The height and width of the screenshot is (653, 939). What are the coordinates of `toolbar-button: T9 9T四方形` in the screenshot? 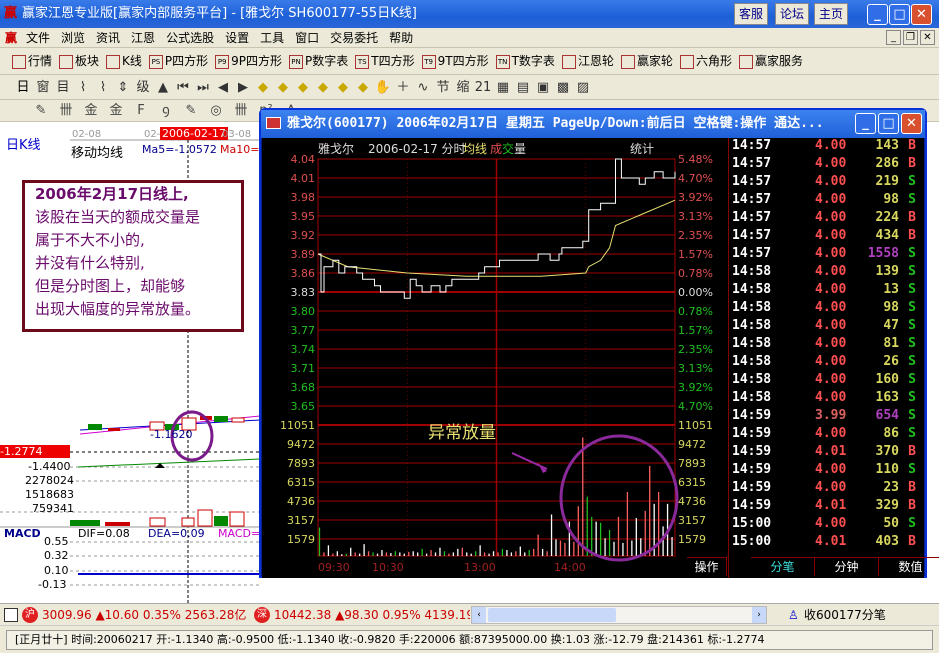 It's located at (455, 61).